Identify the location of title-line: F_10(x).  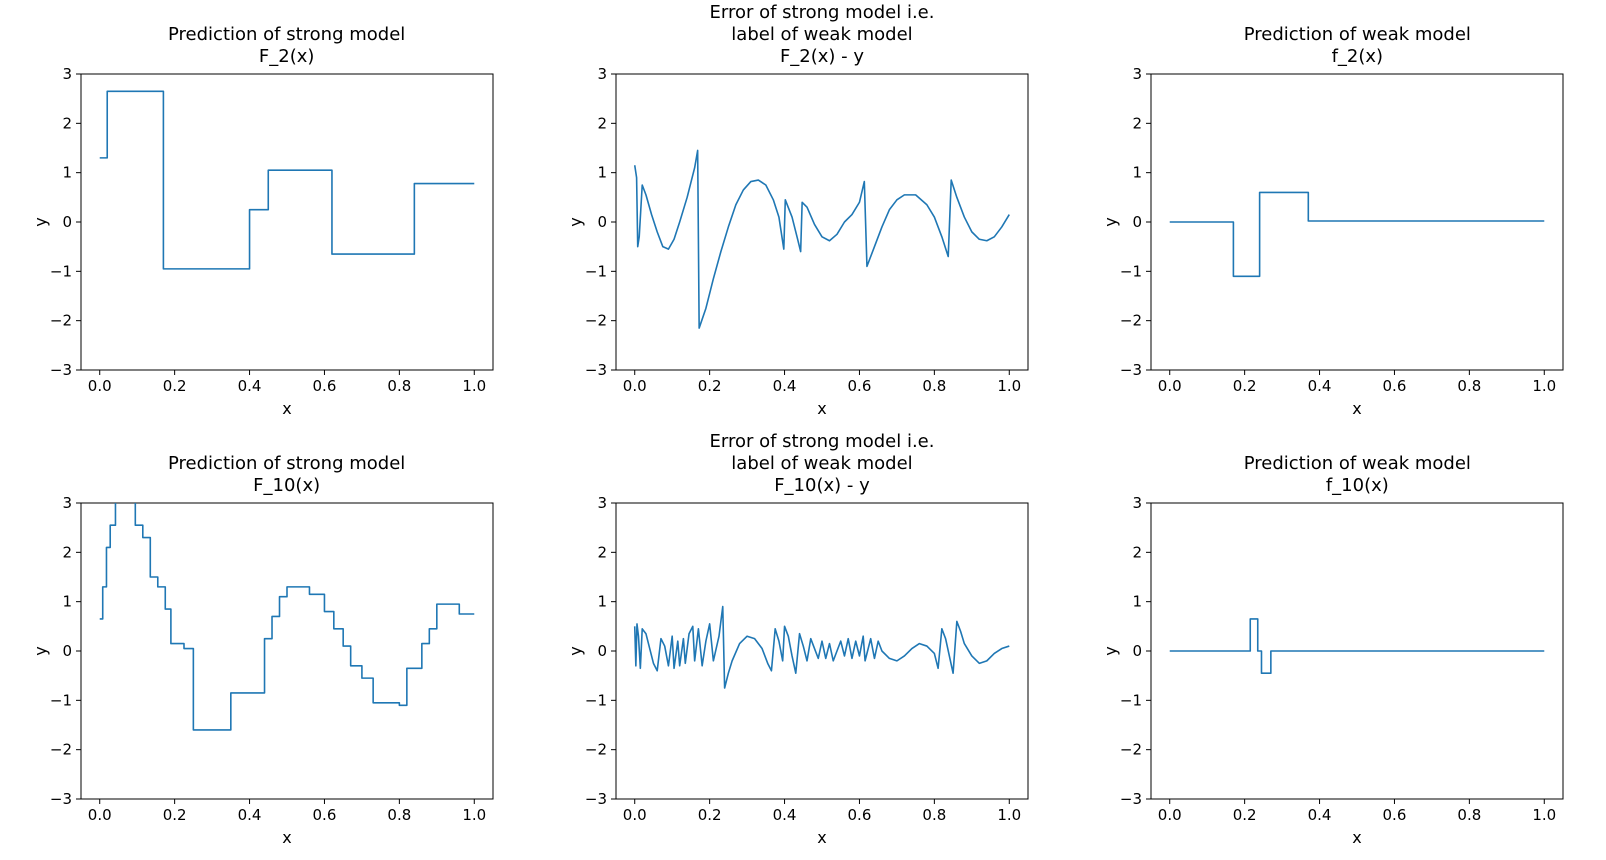
(287, 486).